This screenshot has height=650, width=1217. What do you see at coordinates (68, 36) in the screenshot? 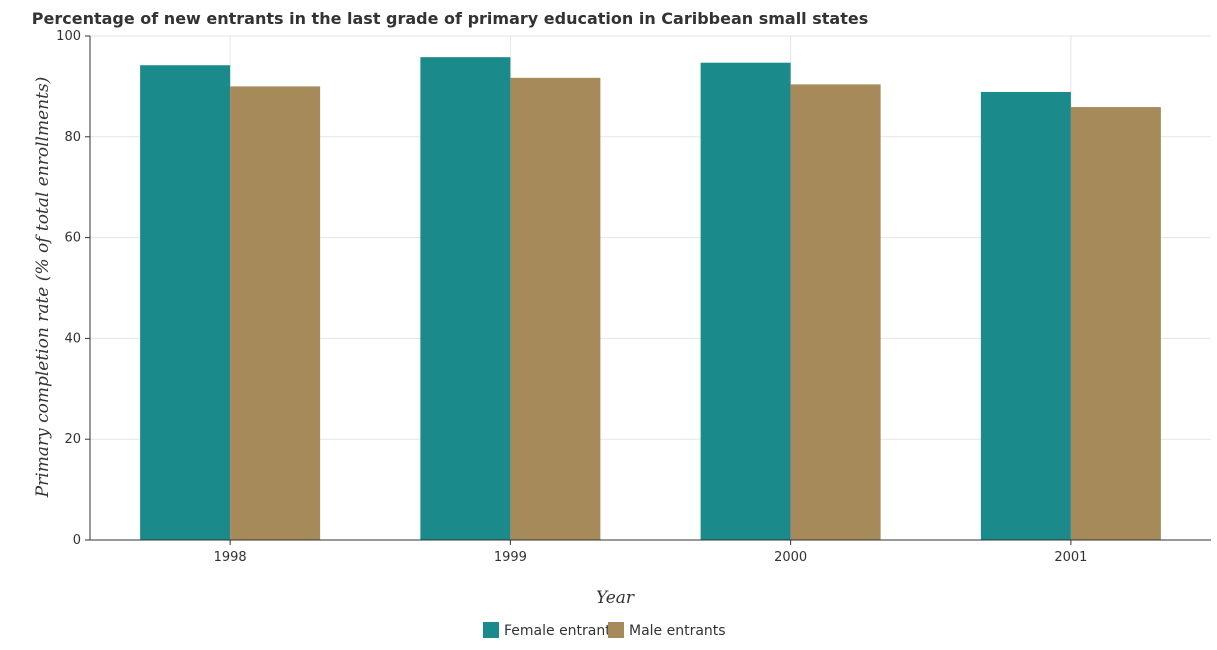
I see `y-tick-label: 100` at bounding box center [68, 36].